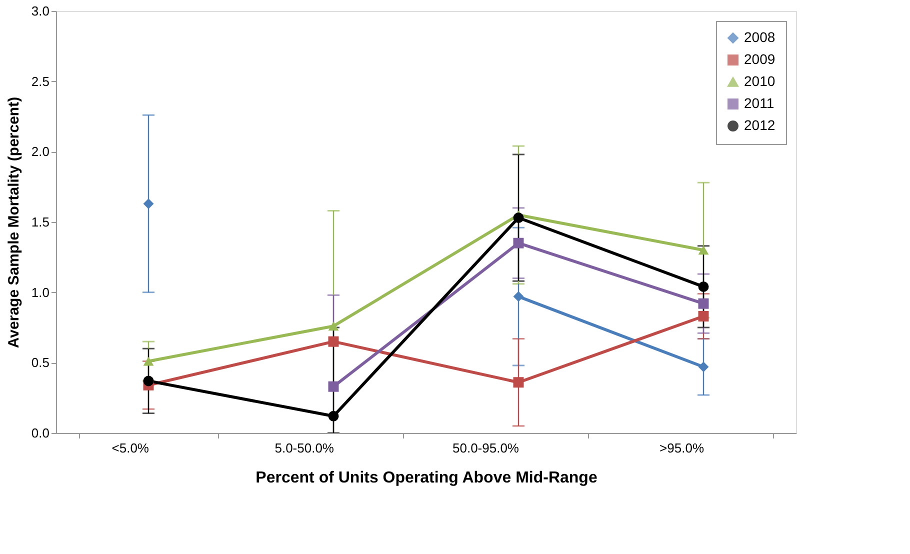 The height and width of the screenshot is (554, 910). What do you see at coordinates (760, 59) in the screenshot?
I see `legend-label: 2009` at bounding box center [760, 59].